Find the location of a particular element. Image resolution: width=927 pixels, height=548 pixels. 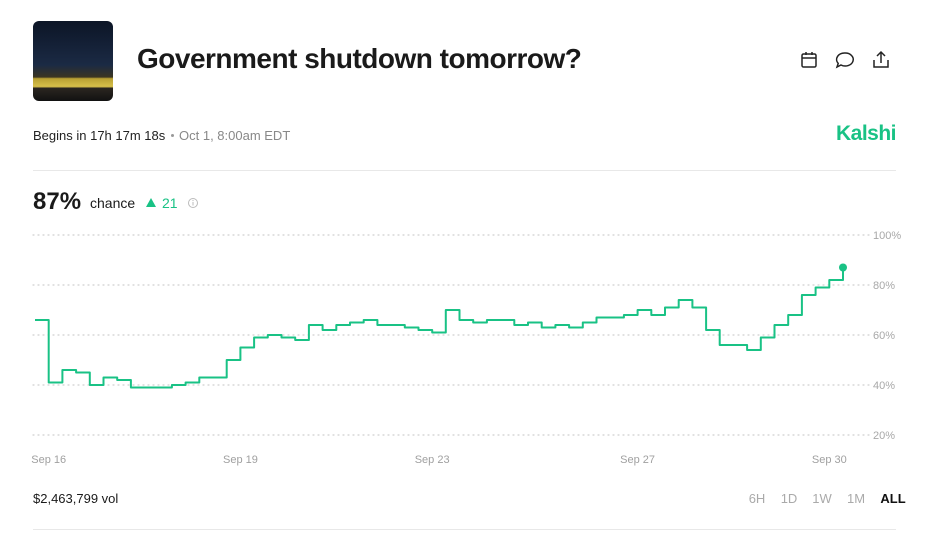

change: 21 is located at coordinates (170, 203).